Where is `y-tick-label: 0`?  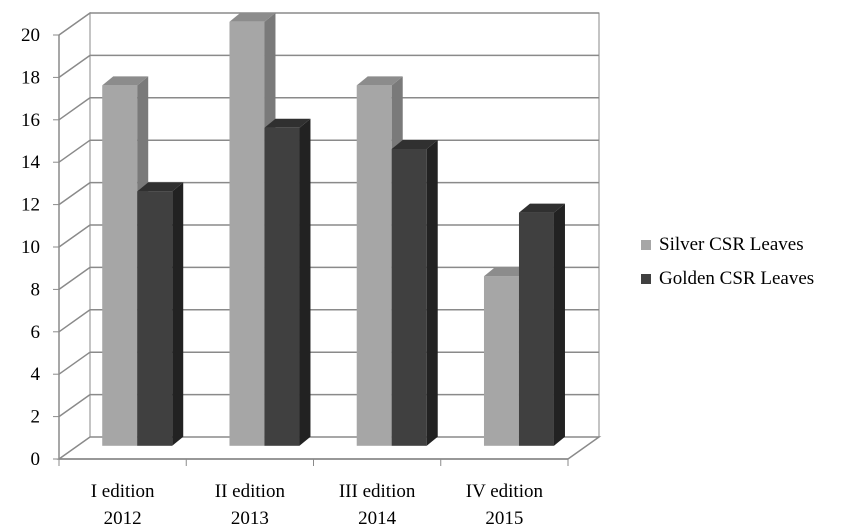
y-tick-label: 0 is located at coordinates (36, 459).